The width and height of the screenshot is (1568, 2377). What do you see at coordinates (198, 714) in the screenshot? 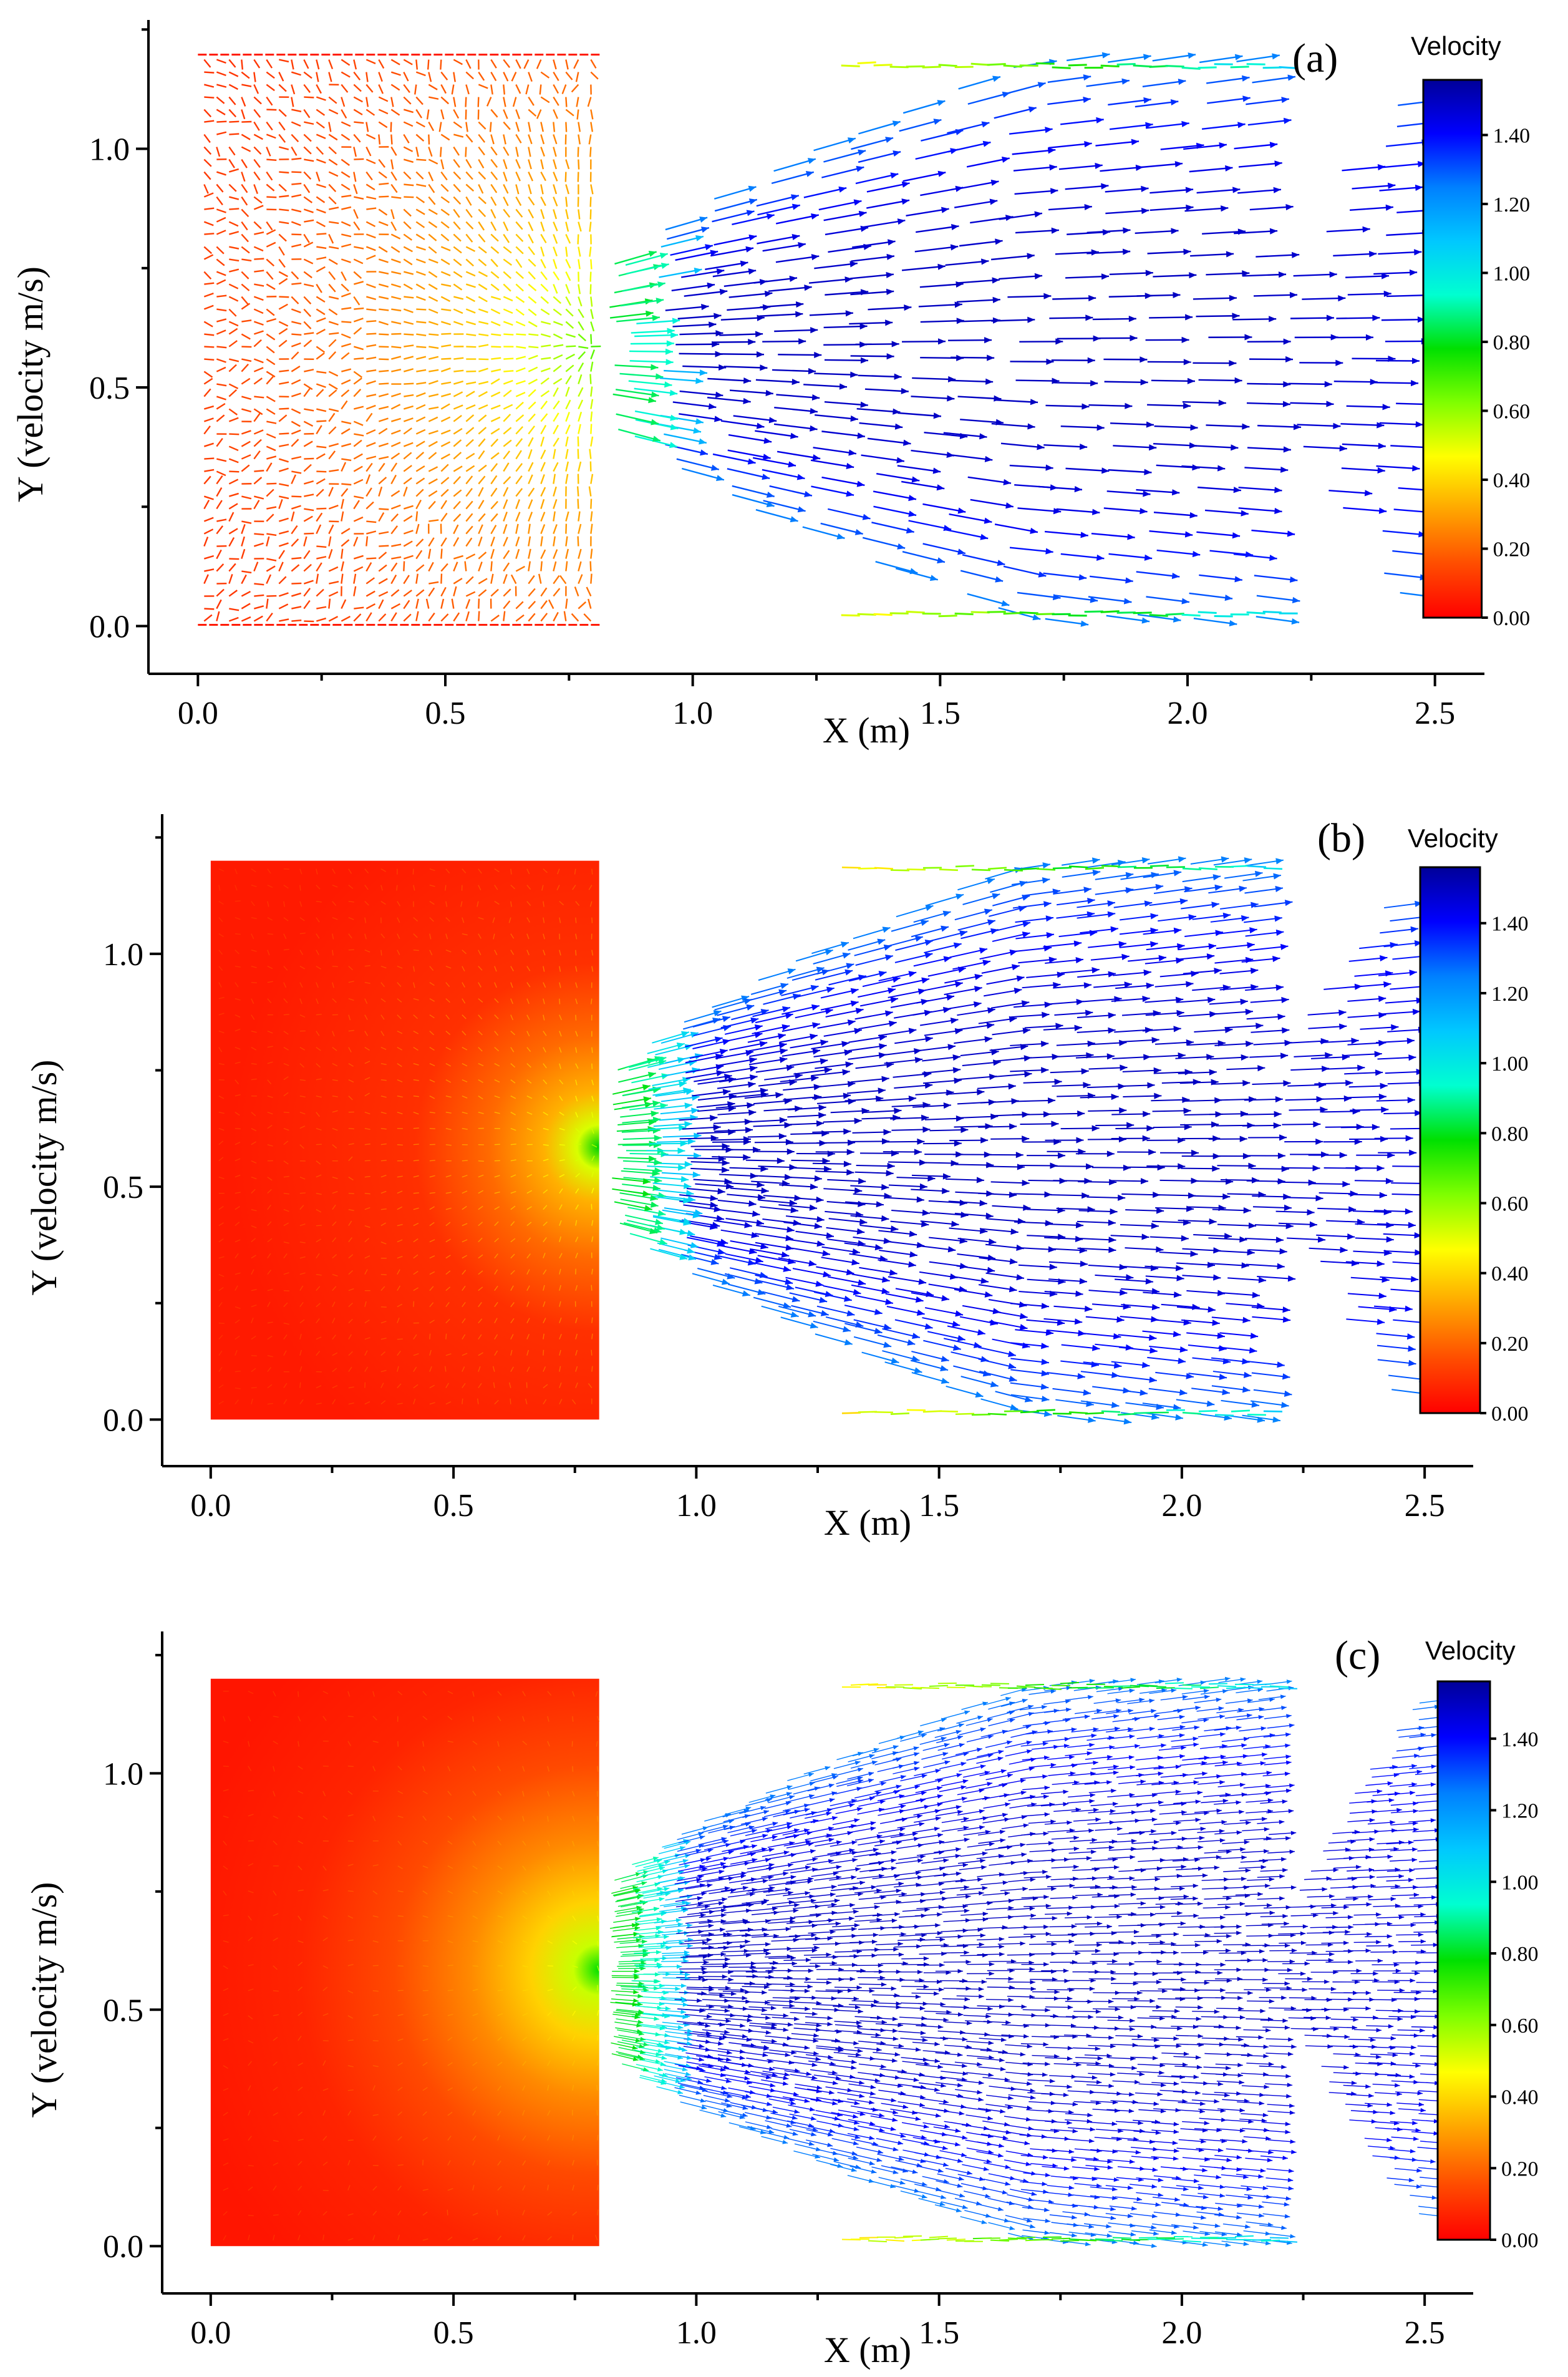
I see `x-tick-label: 0.0` at bounding box center [198, 714].